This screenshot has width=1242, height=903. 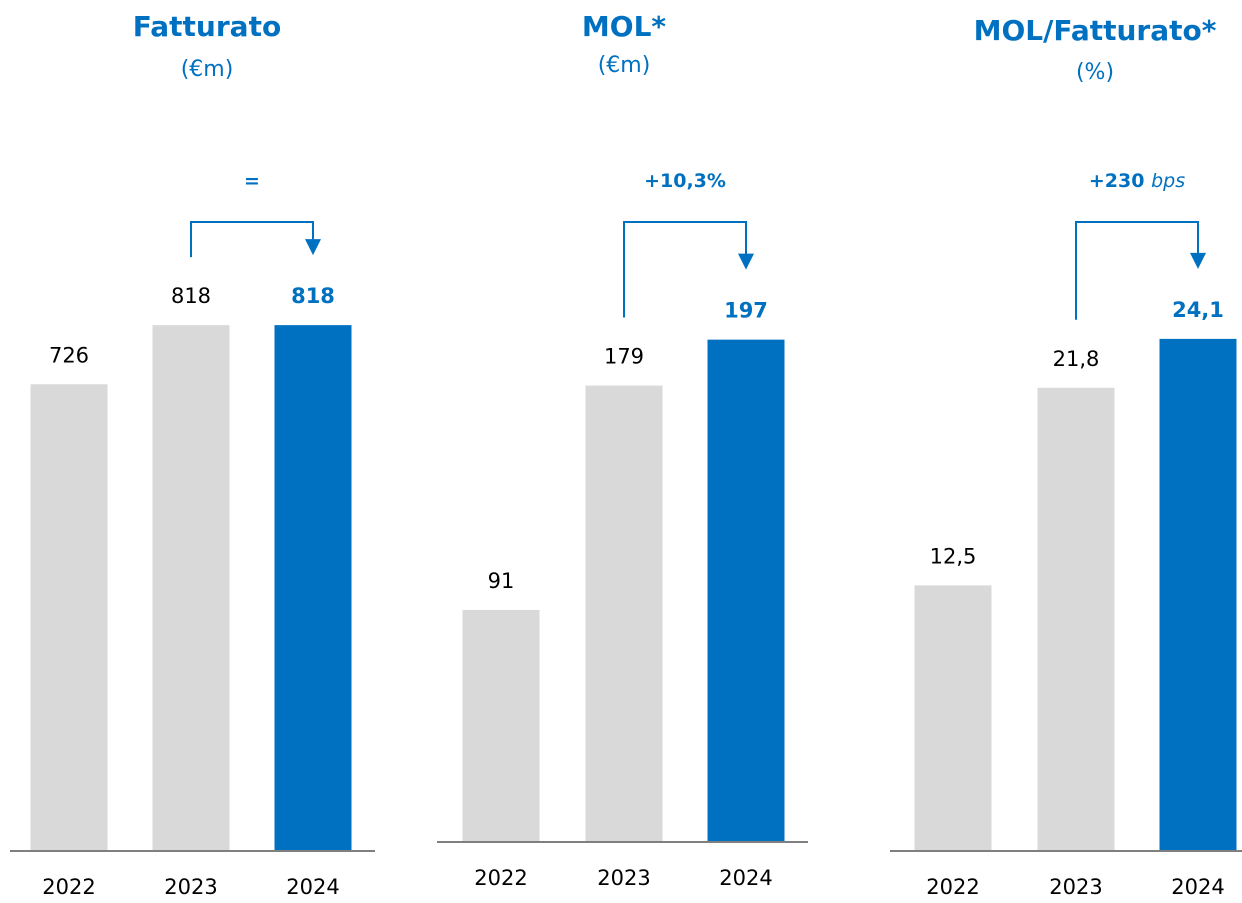 What do you see at coordinates (746, 311) in the screenshot?
I see `value-label: 197` at bounding box center [746, 311].